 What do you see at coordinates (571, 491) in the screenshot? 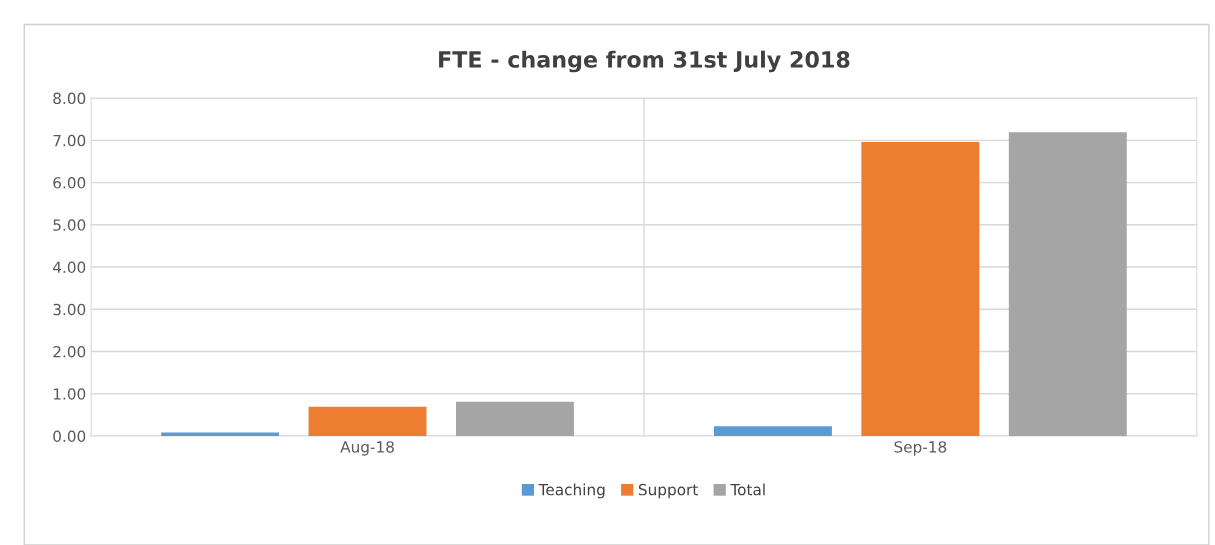
I see `legend-label: Teaching` at bounding box center [571, 491].